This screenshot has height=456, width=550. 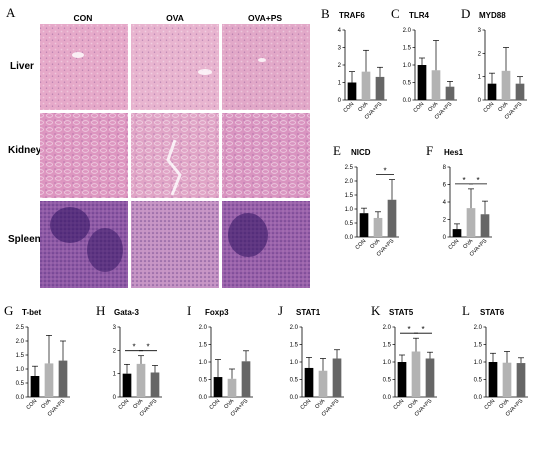 I want to click on liver-ova-vessel, so click(x=205, y=72).